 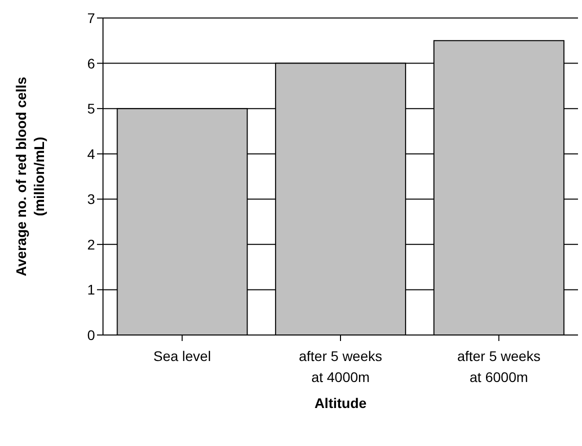 I want to click on y-tick-label: 2, so click(x=91, y=244).